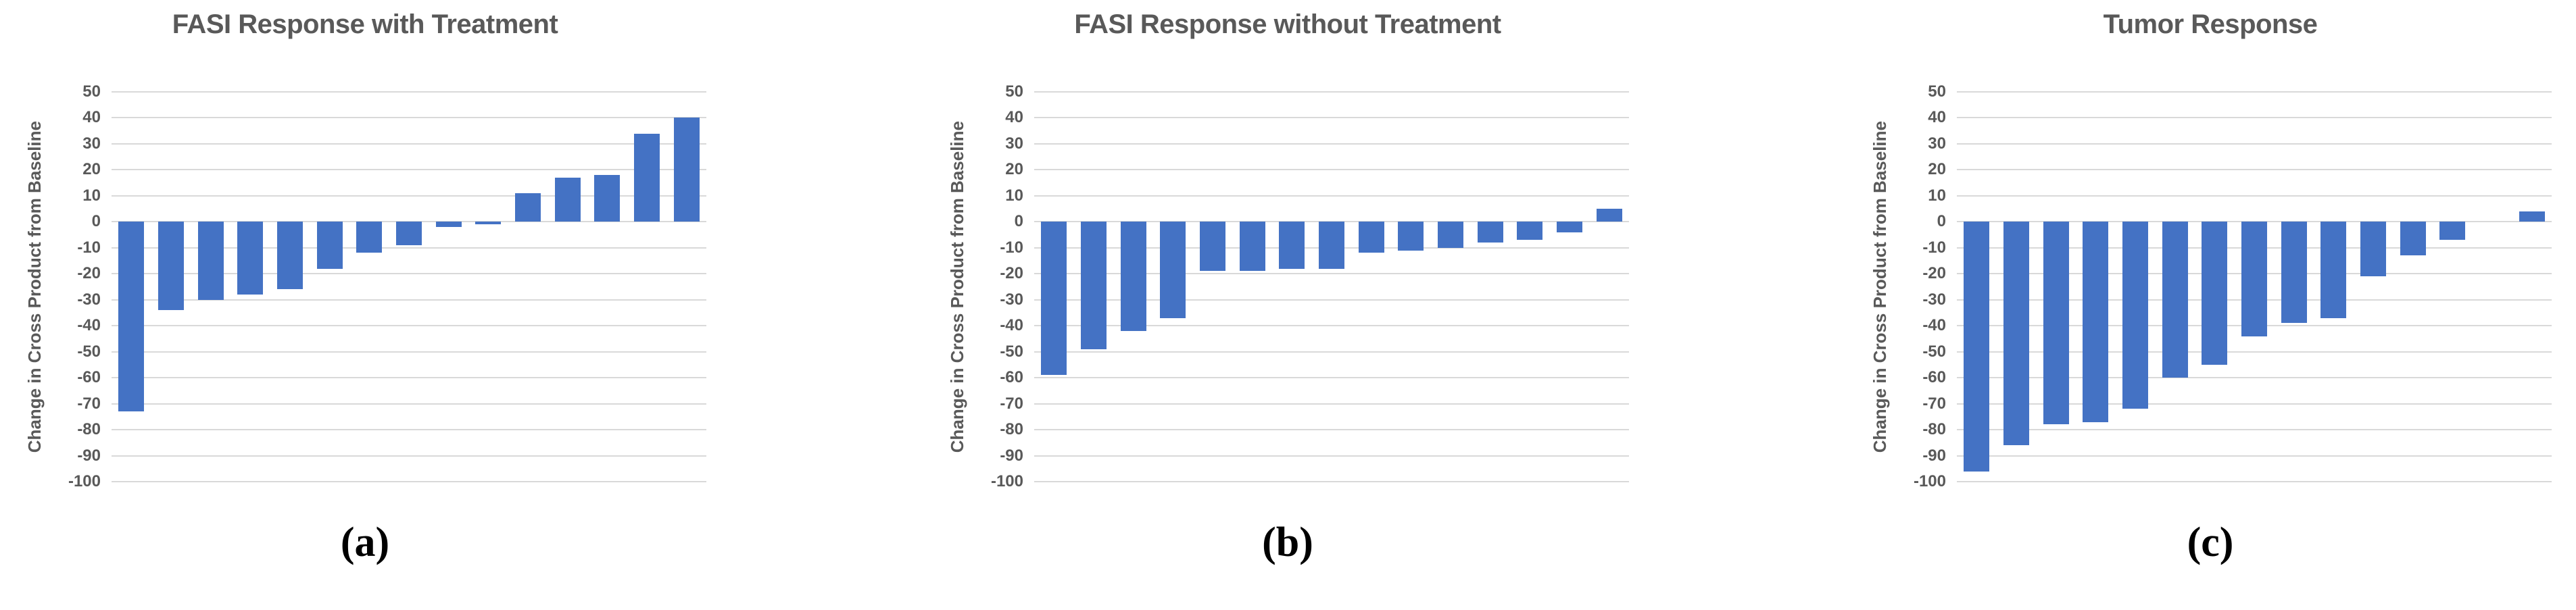 This screenshot has width=2576, height=610. I want to click on y-tick-label: -30, so click(1934, 299).